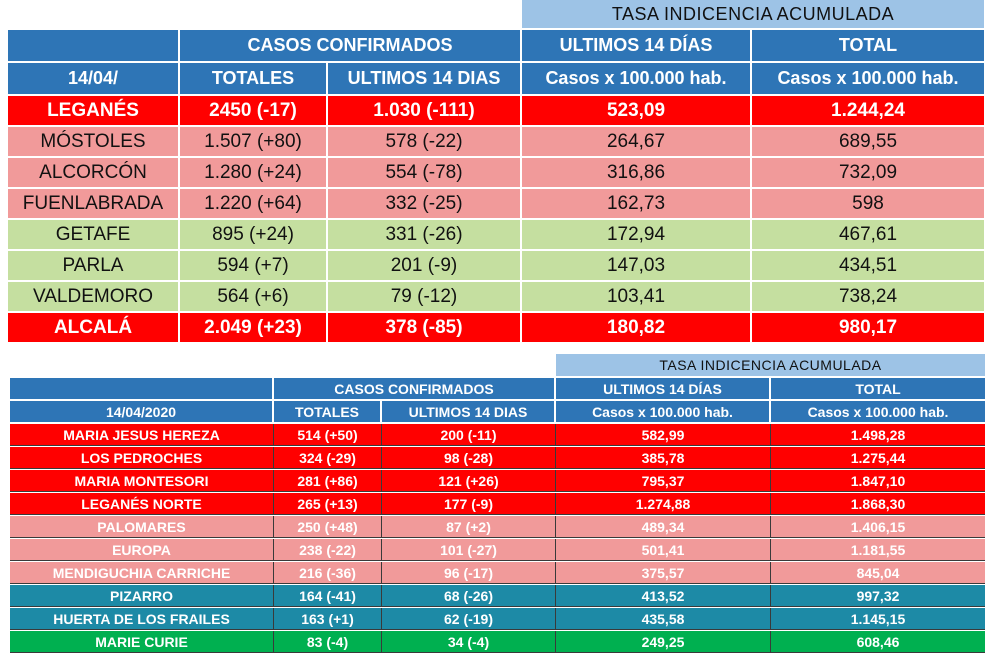  What do you see at coordinates (469, 481) in the screenshot?
I see `cell-ultimos-14: 121 (+26)` at bounding box center [469, 481].